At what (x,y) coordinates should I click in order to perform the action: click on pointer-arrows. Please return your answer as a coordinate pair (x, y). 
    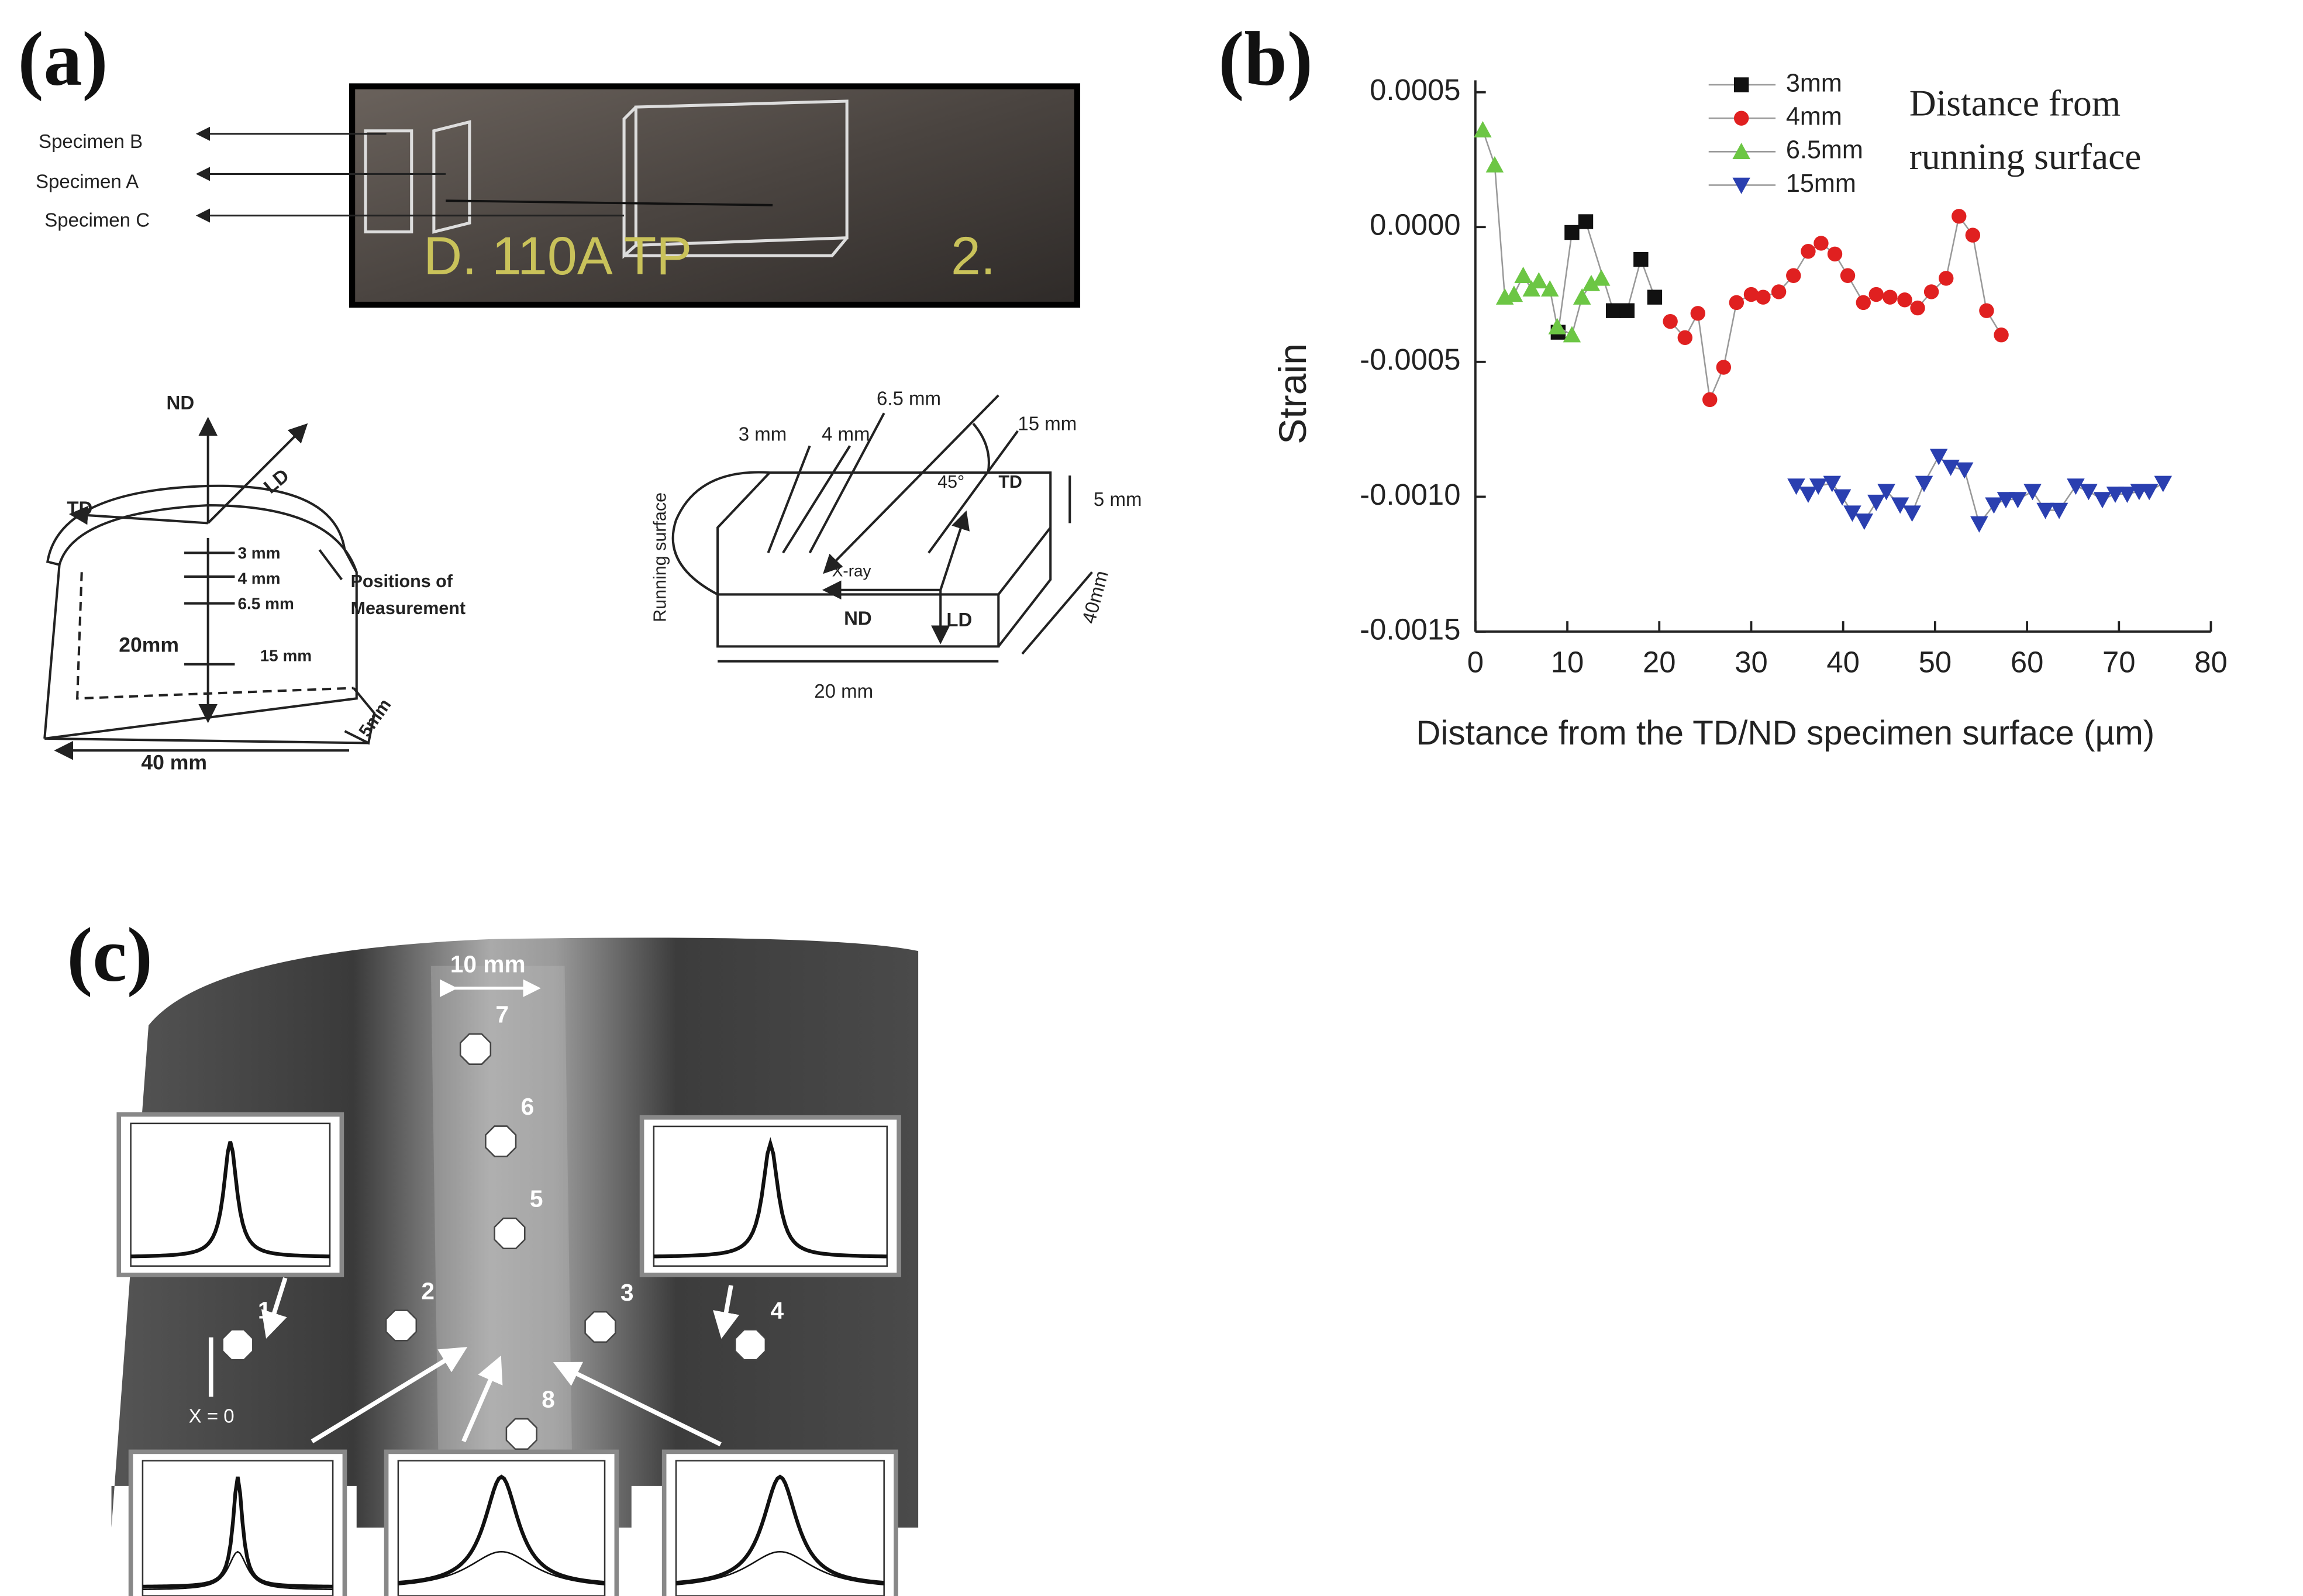
    Looking at the image, I should click on (474, 1213).